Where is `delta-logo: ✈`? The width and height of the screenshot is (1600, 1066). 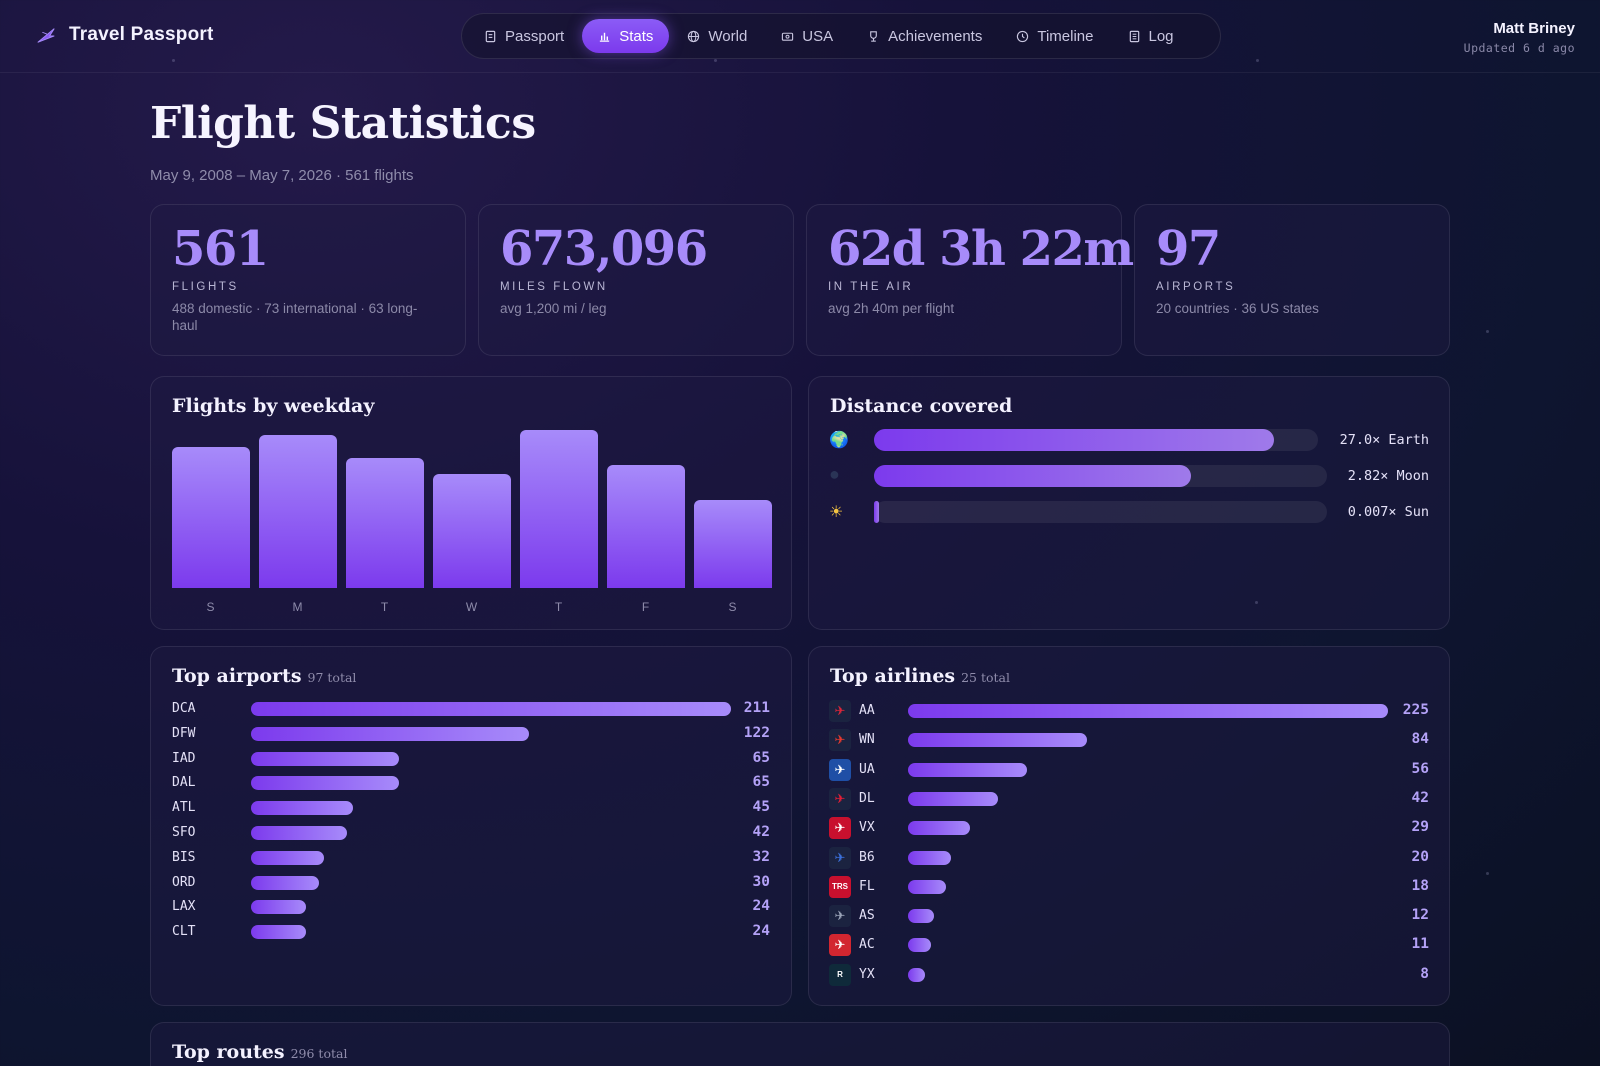 delta-logo: ✈ is located at coordinates (840, 798).